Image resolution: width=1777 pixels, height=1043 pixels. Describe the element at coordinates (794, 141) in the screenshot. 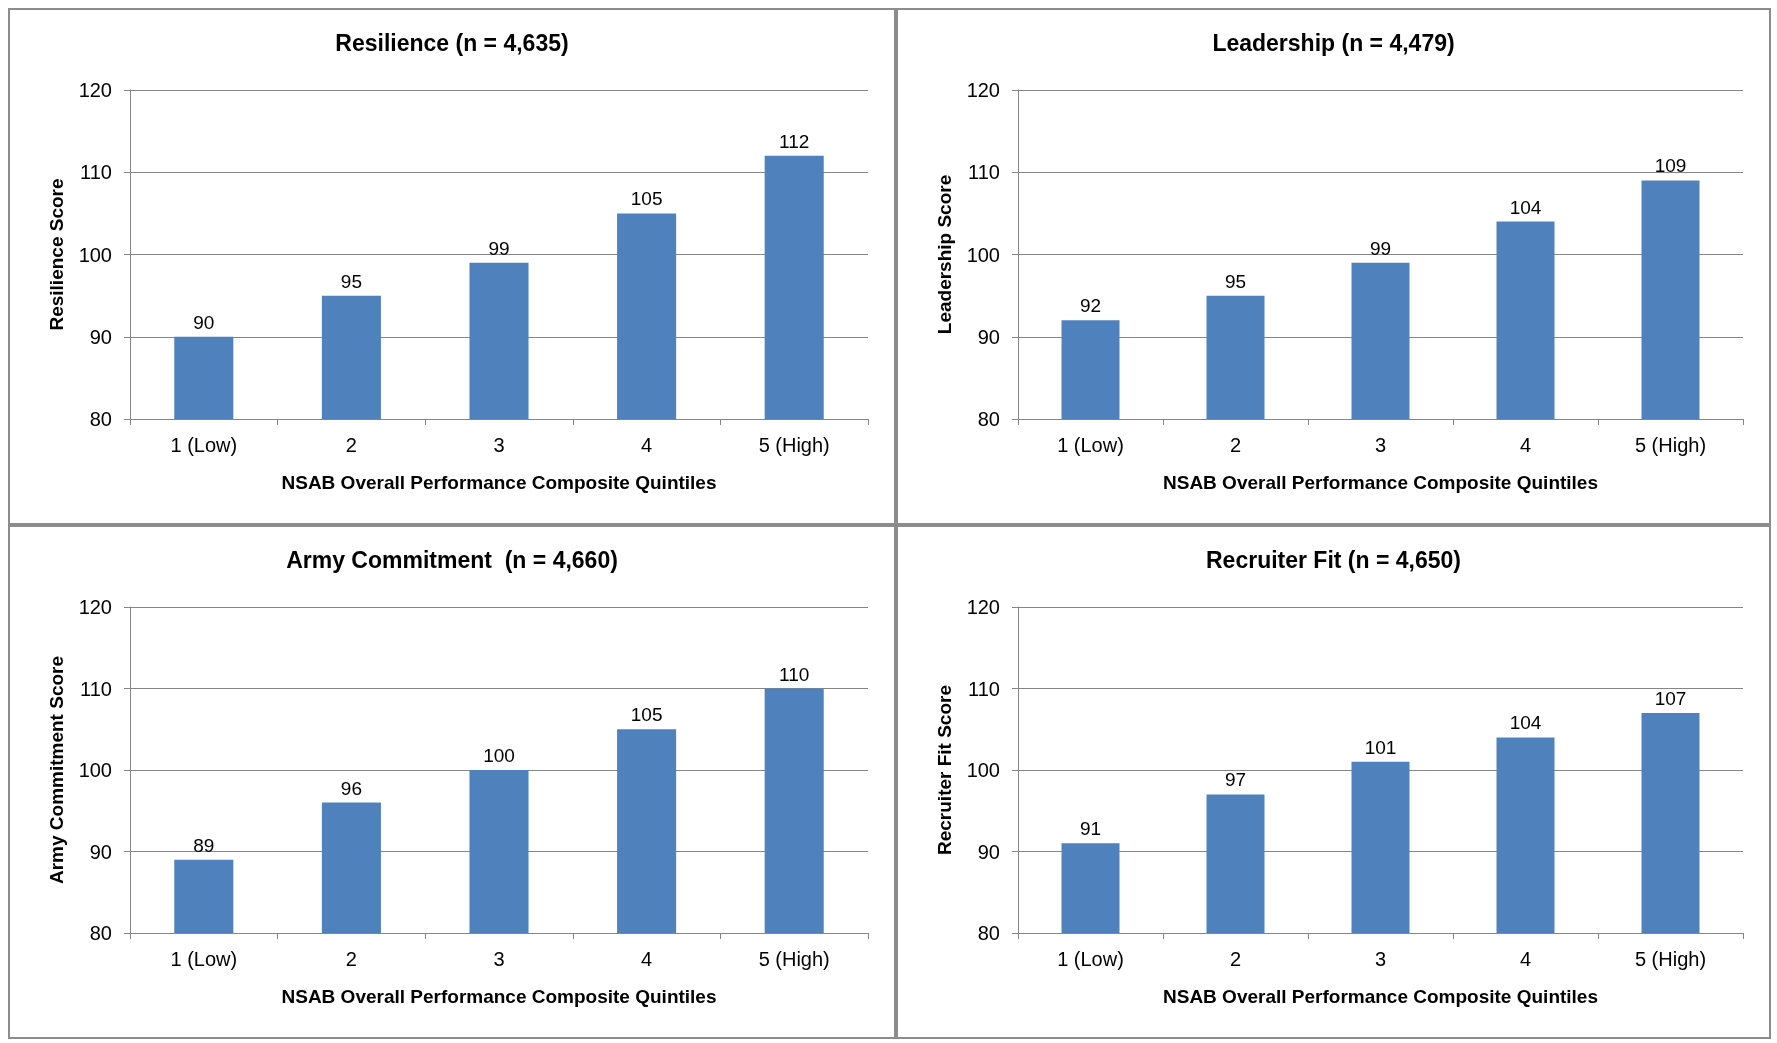

I see `data-label: 112` at that location.